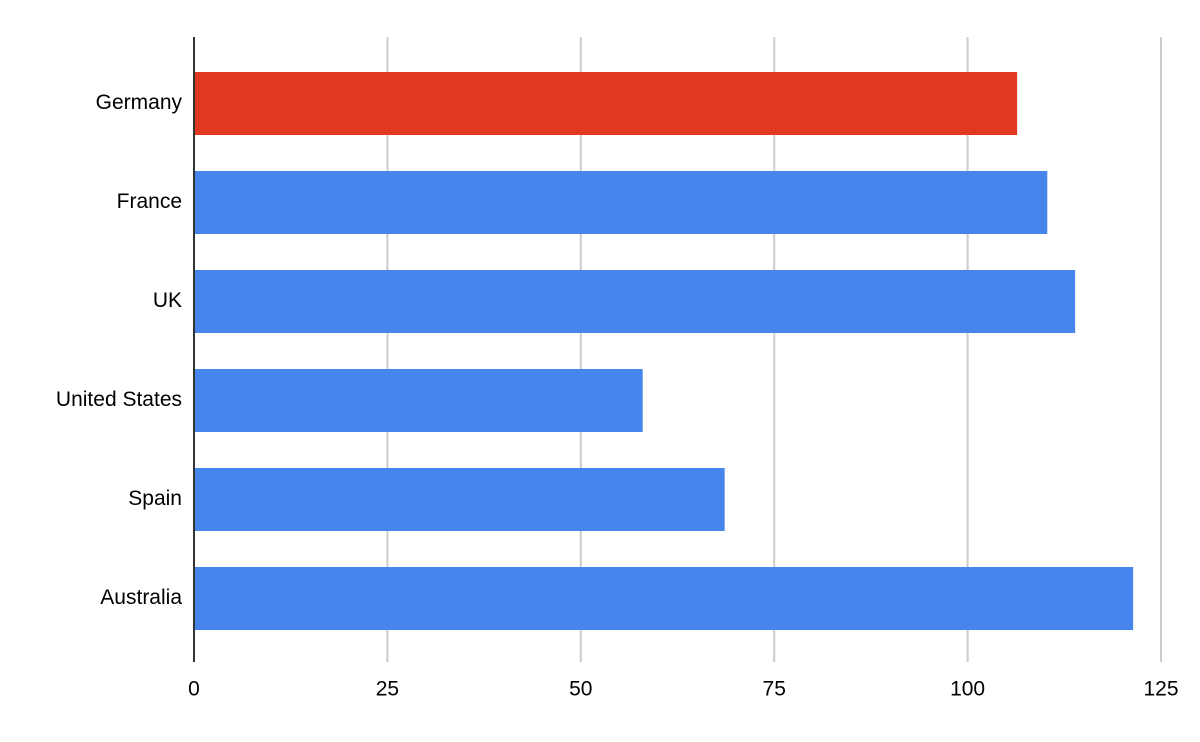  Describe the element at coordinates (119, 399) in the screenshot. I see `y-tick-label: United States` at that location.